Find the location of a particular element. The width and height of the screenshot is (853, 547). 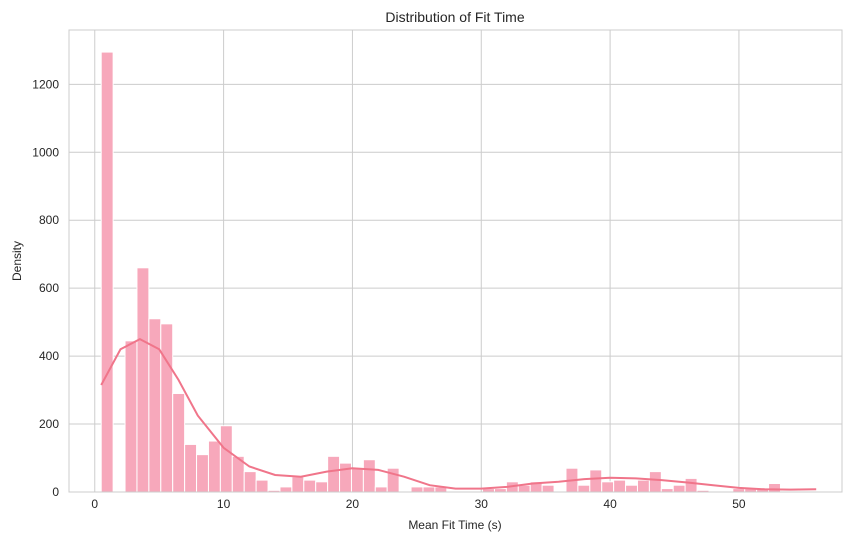

y-tick-label: 1200 is located at coordinates (45, 84).